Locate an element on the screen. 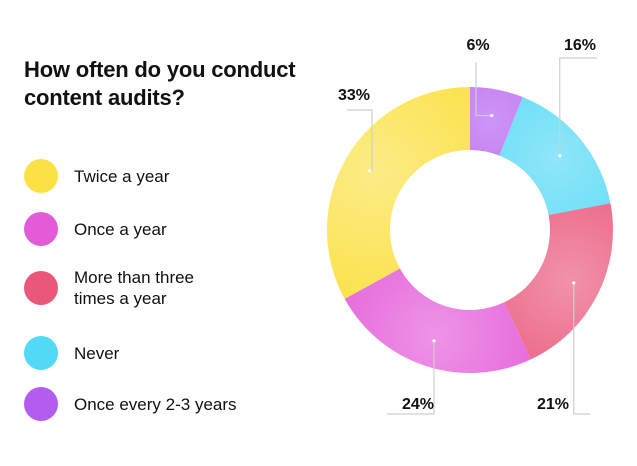 The height and width of the screenshot is (466, 637). slice-label-4: 33% is located at coordinates (354, 95).